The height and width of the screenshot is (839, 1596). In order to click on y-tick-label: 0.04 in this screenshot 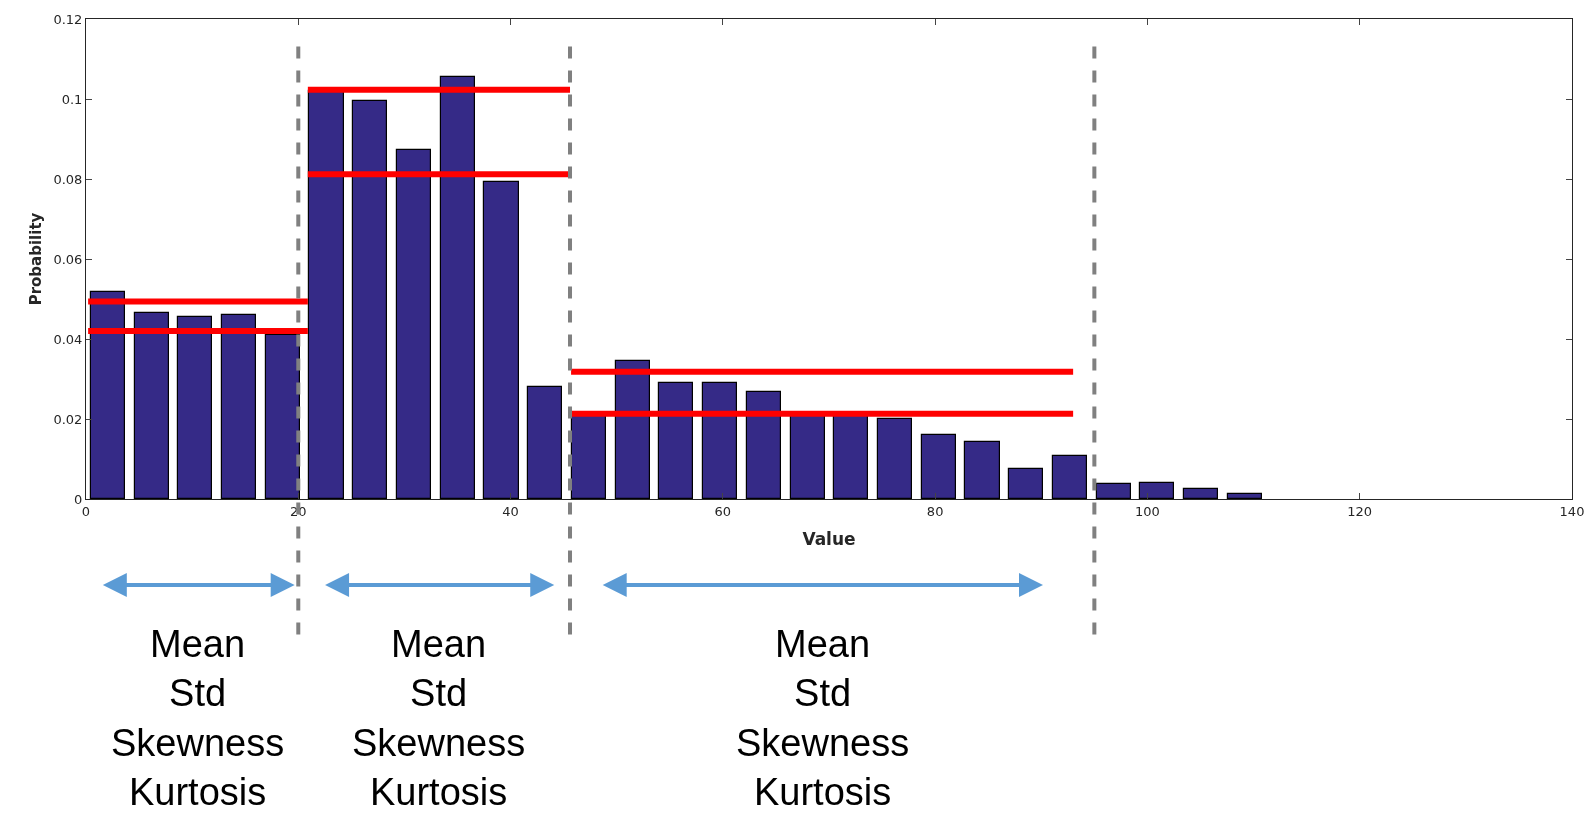, I will do `click(68, 339)`.